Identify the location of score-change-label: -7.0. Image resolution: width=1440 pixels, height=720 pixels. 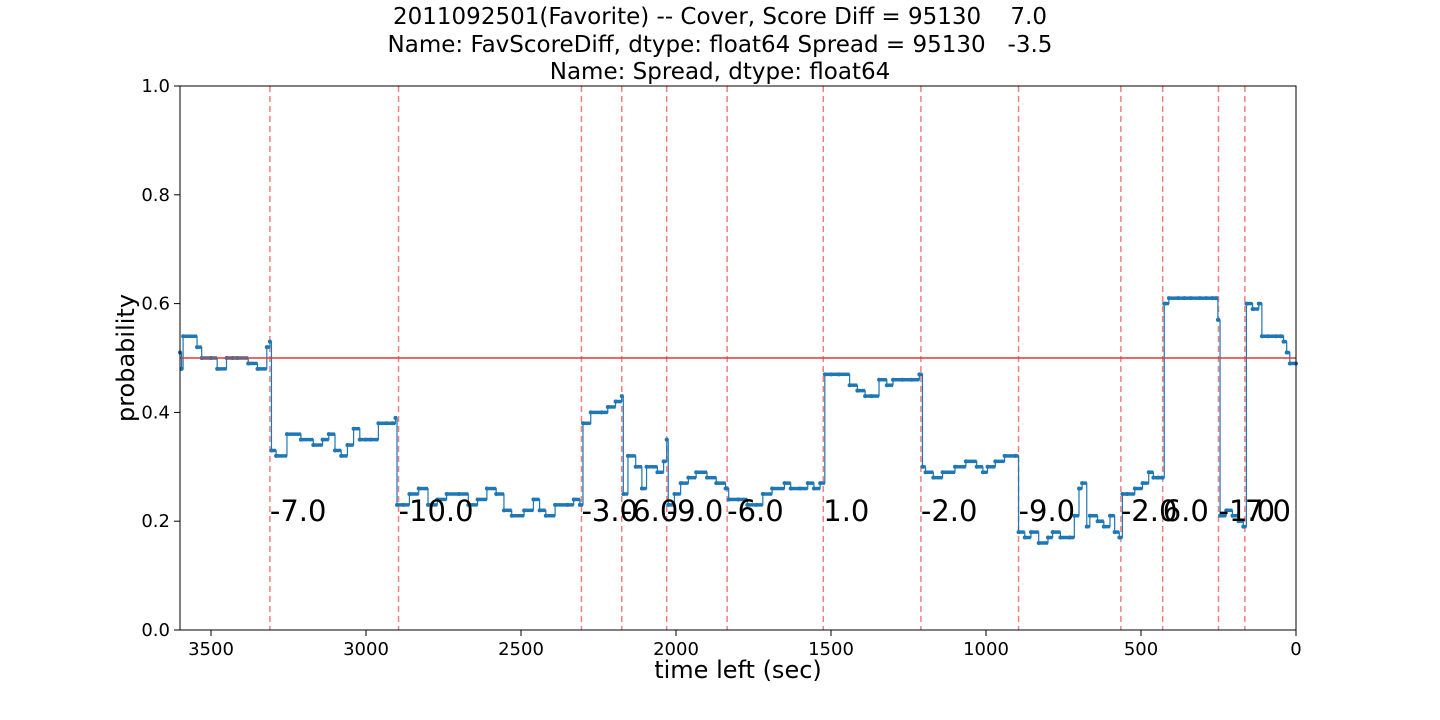
(298, 511).